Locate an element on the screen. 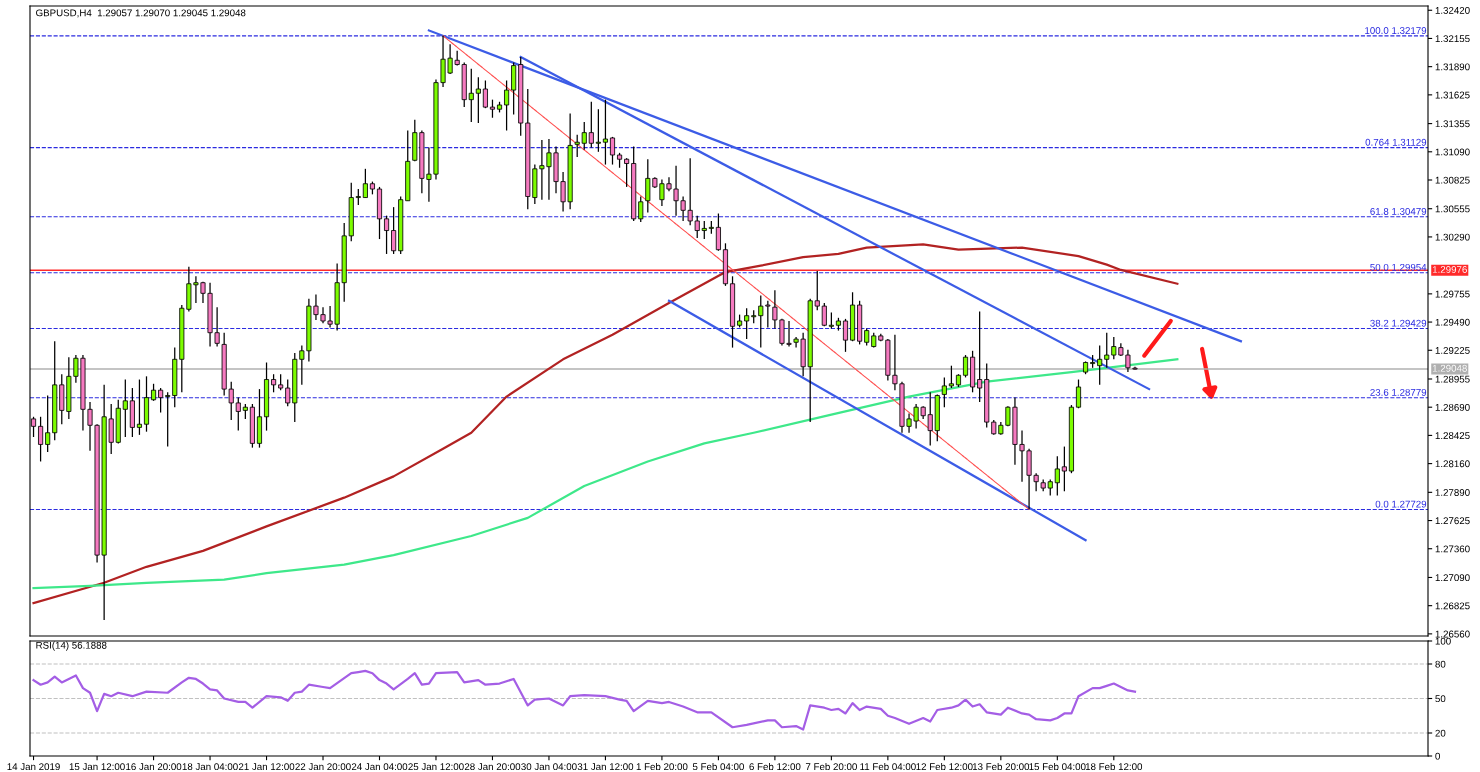  x-tick-label: 7 Feb 20:00 is located at coordinates (831, 766).